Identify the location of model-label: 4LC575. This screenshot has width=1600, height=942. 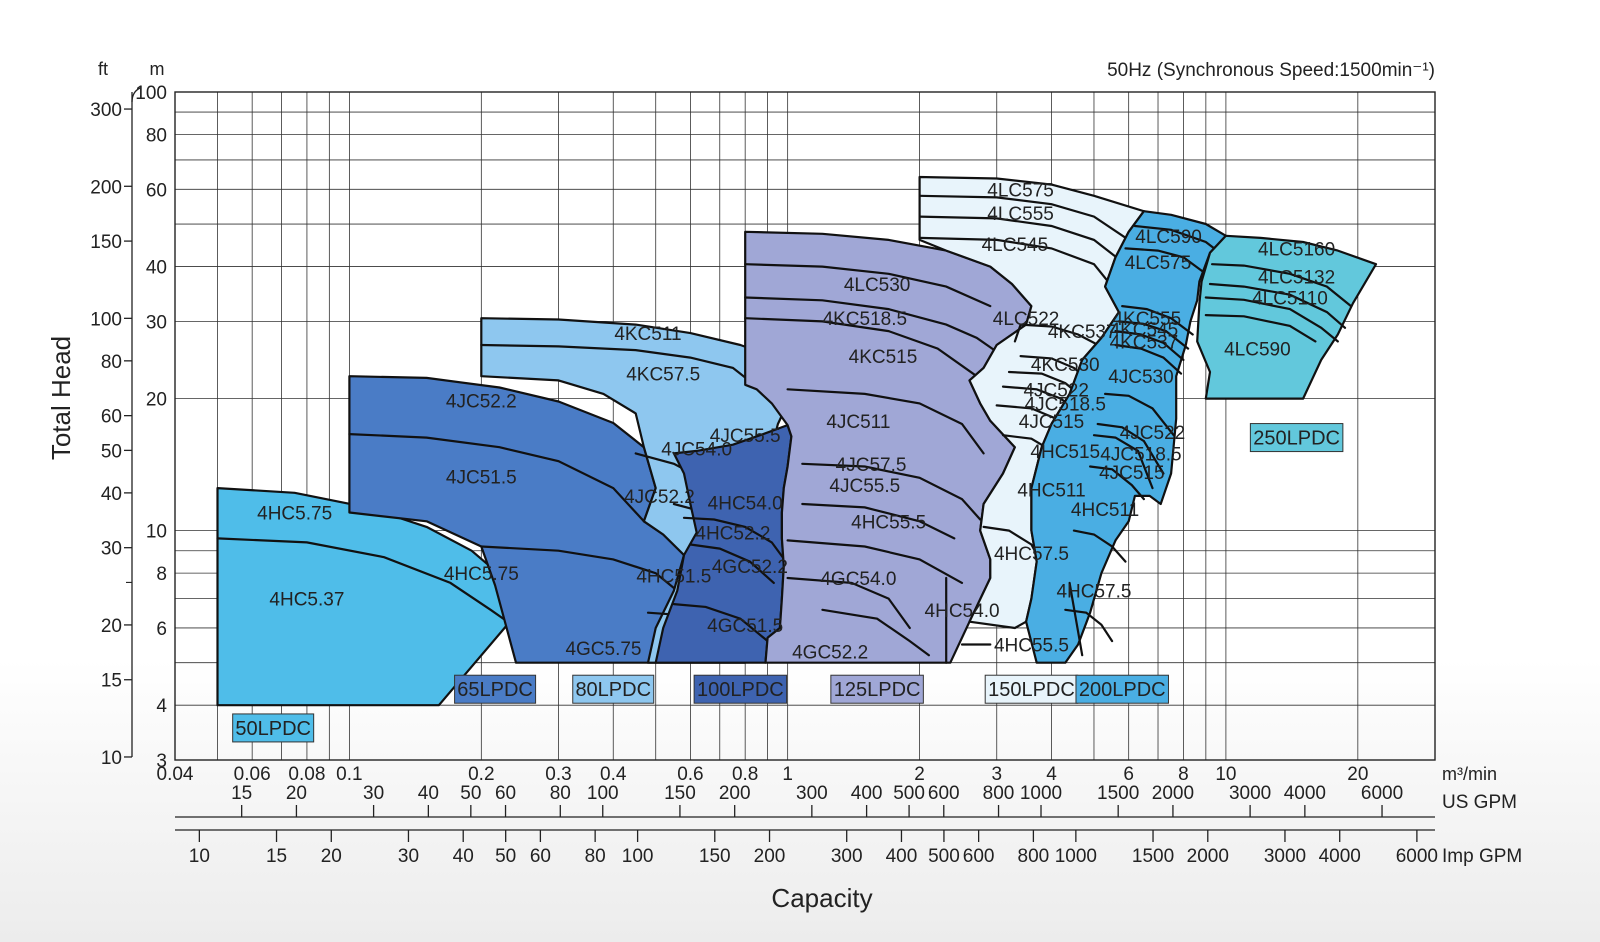
(1158, 263).